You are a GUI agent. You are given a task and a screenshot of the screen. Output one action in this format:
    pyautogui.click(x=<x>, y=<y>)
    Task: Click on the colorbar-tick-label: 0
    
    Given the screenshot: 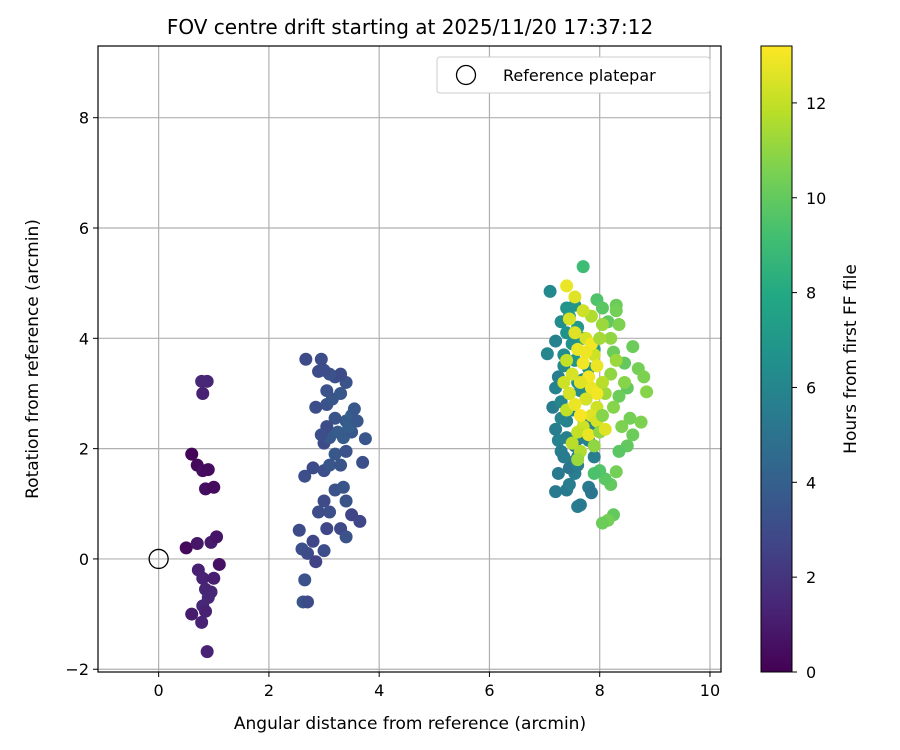 What is the action you would take?
    pyautogui.click(x=811, y=672)
    